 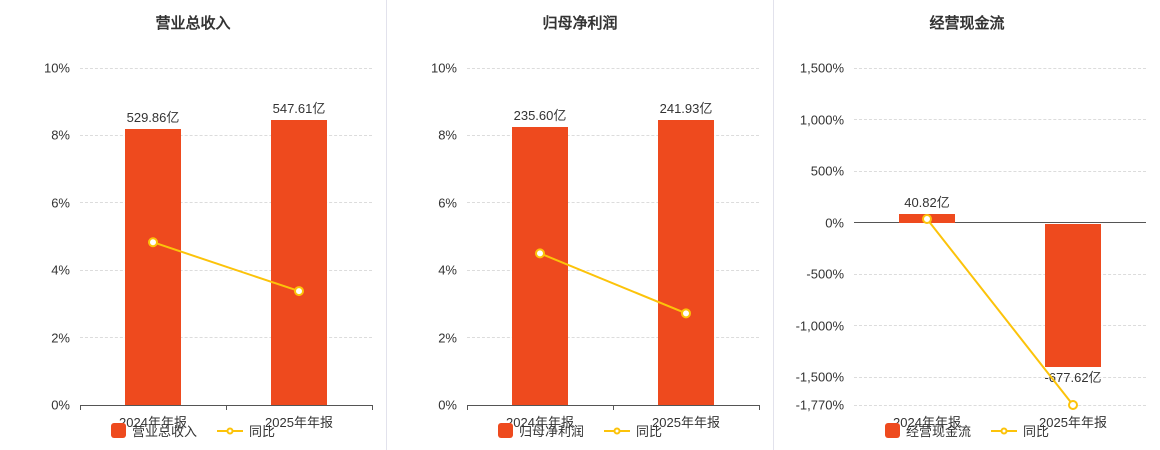 I want to click on chart-title: 经营现金流, so click(x=967, y=23).